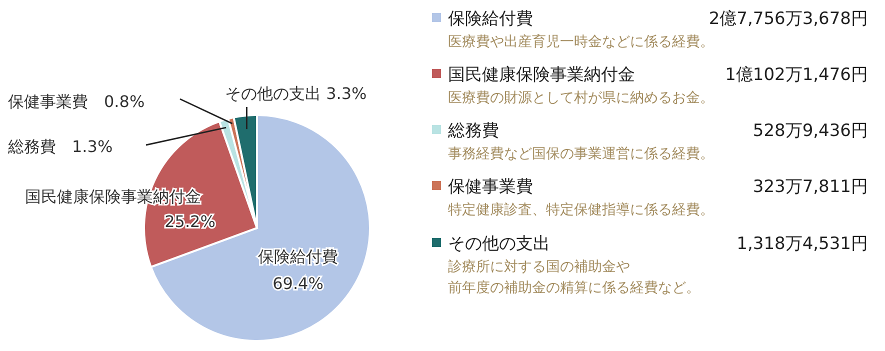  What do you see at coordinates (810, 187) in the screenshot?
I see `text: 323万7,811円` at bounding box center [810, 187].